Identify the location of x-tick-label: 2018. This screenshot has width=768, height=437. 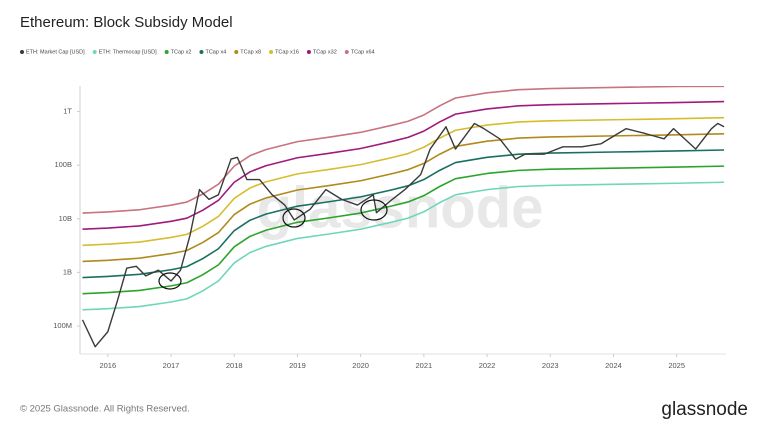
(234, 365).